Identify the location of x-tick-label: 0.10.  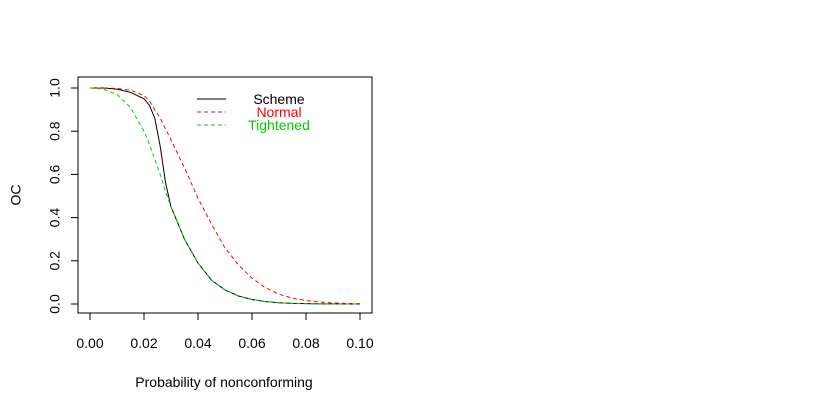
(359, 343).